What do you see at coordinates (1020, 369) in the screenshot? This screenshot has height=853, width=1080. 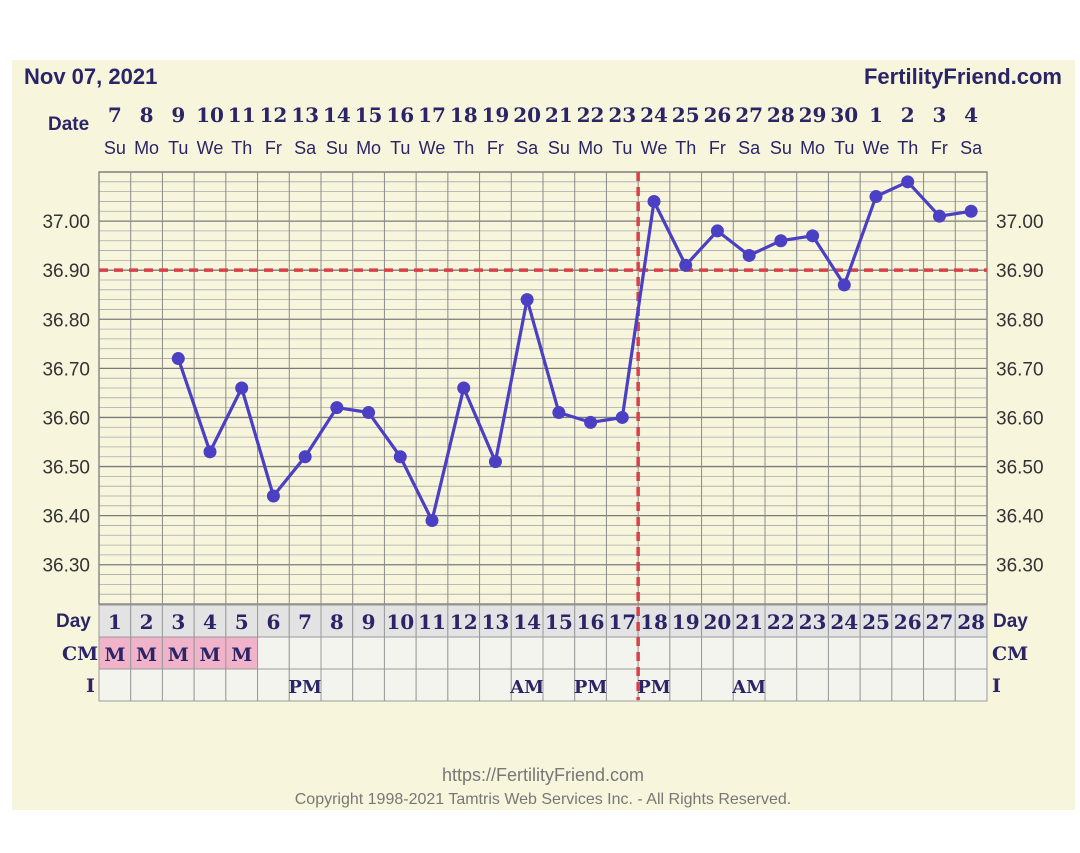 I see `y-tick-label-right: 36.70` at bounding box center [1020, 369].